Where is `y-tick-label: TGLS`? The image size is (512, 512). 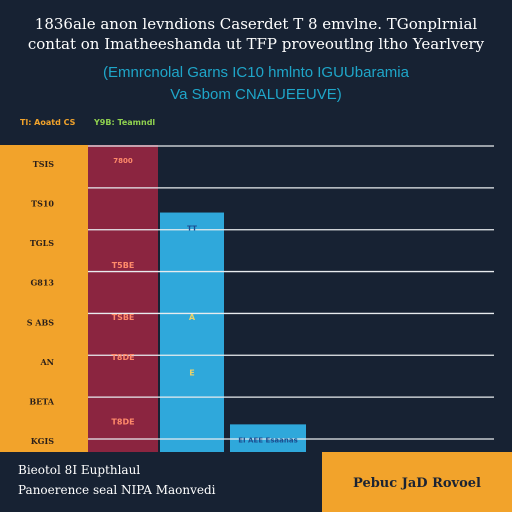 y-tick-label: TGLS is located at coordinates (42, 243).